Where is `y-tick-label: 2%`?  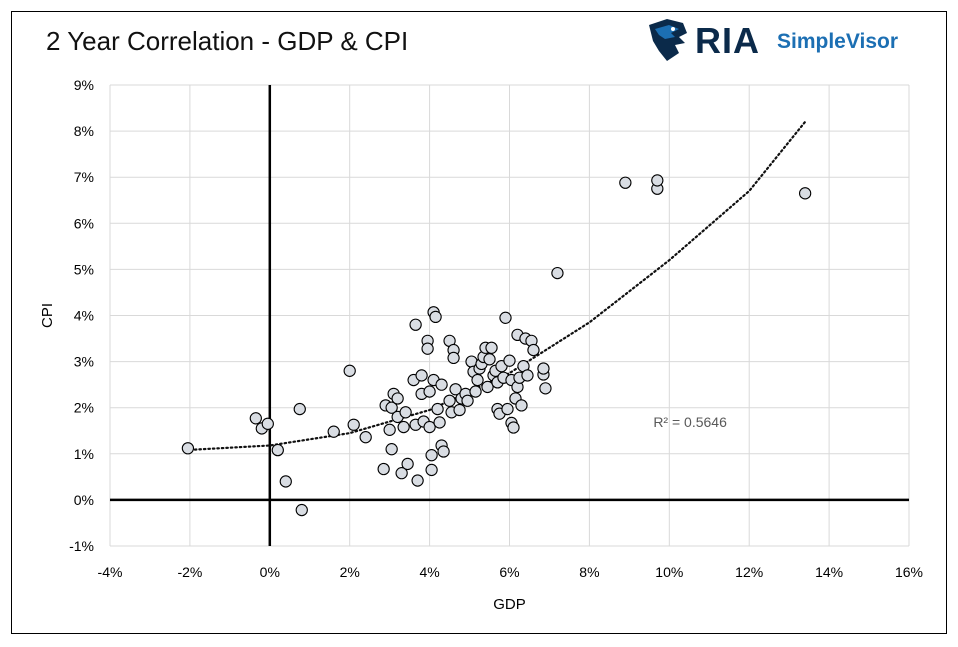
y-tick-label: 2% is located at coordinates (84, 408).